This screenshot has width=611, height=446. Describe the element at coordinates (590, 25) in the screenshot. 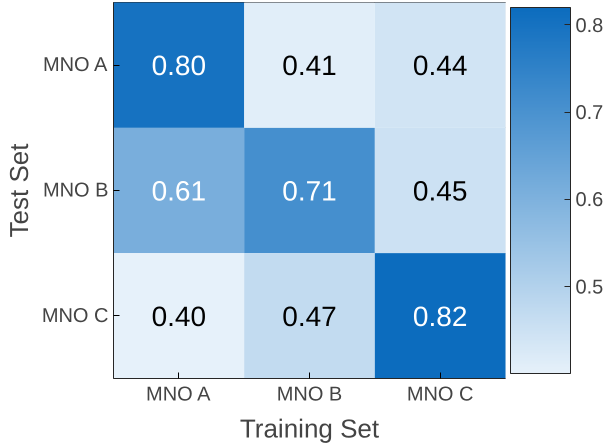

I see `color-bar-label: 0.8` at that location.